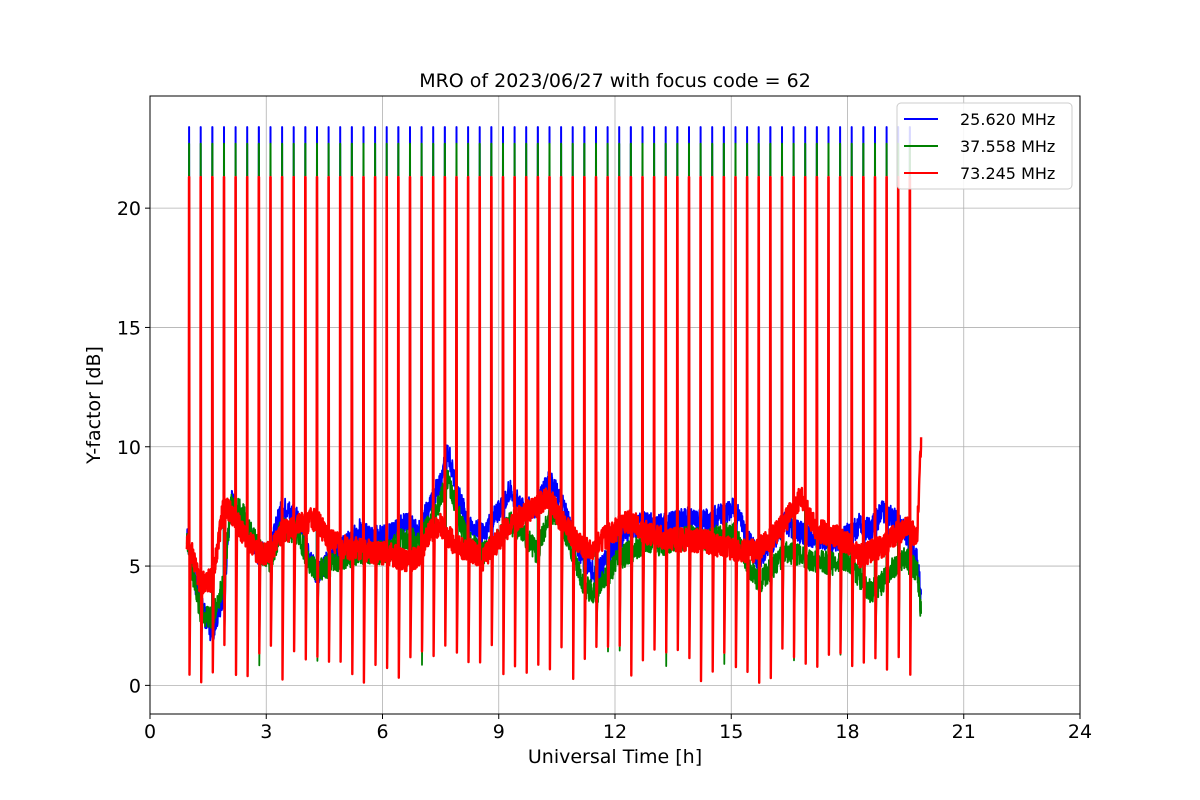 Image resolution: width=1200 pixels, height=800 pixels. Describe the element at coordinates (382, 732) in the screenshot. I see `x-tick-label: 6` at that location.